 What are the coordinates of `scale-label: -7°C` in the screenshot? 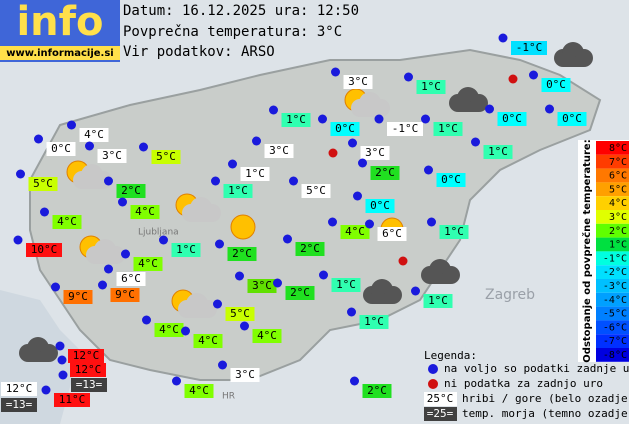 It's located at (615, 341).